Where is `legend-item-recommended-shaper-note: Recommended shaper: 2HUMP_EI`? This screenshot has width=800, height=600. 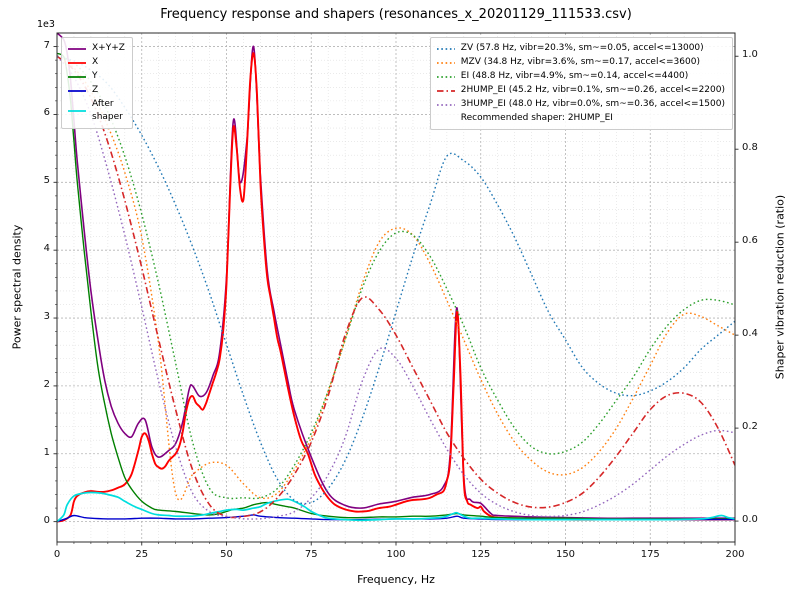
legend-item-recommended-shaper-note: Recommended shaper: 2HUMP_EI is located at coordinates (580, 118).